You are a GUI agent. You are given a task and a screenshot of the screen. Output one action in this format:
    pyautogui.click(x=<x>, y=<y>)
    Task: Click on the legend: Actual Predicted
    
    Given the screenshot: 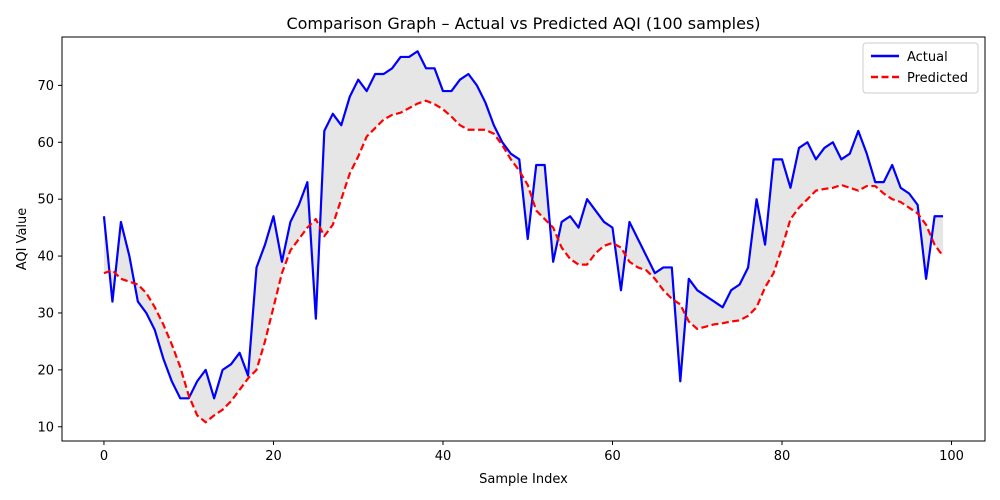 What is the action you would take?
    pyautogui.click(x=920, y=68)
    